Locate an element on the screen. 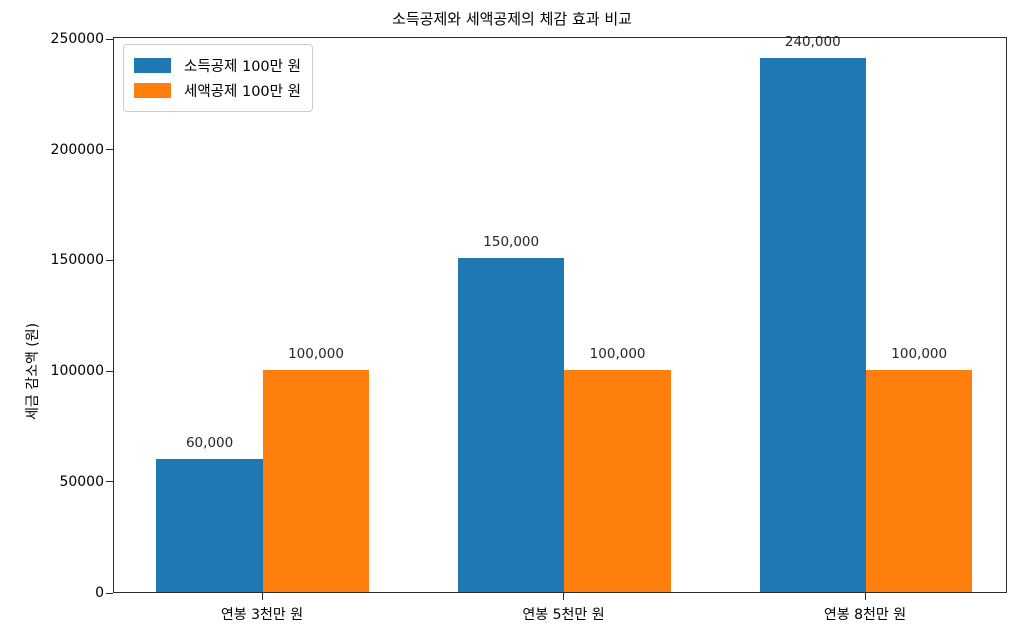 The image size is (1024, 635). bar-group2-series0 is located at coordinates (812, 325).